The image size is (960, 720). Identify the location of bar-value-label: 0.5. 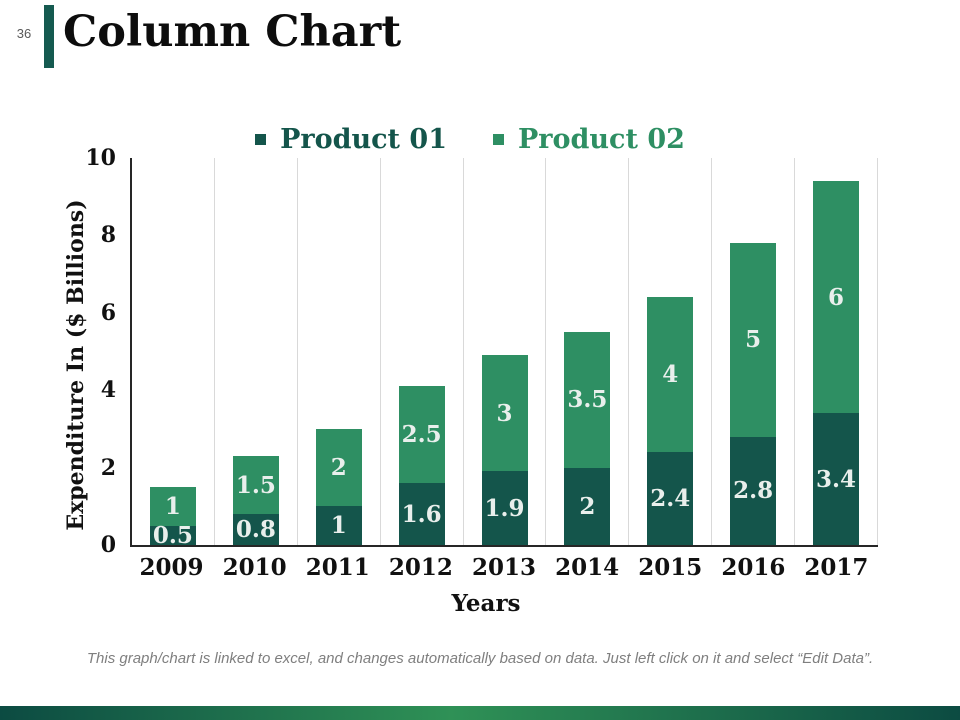
(172, 535).